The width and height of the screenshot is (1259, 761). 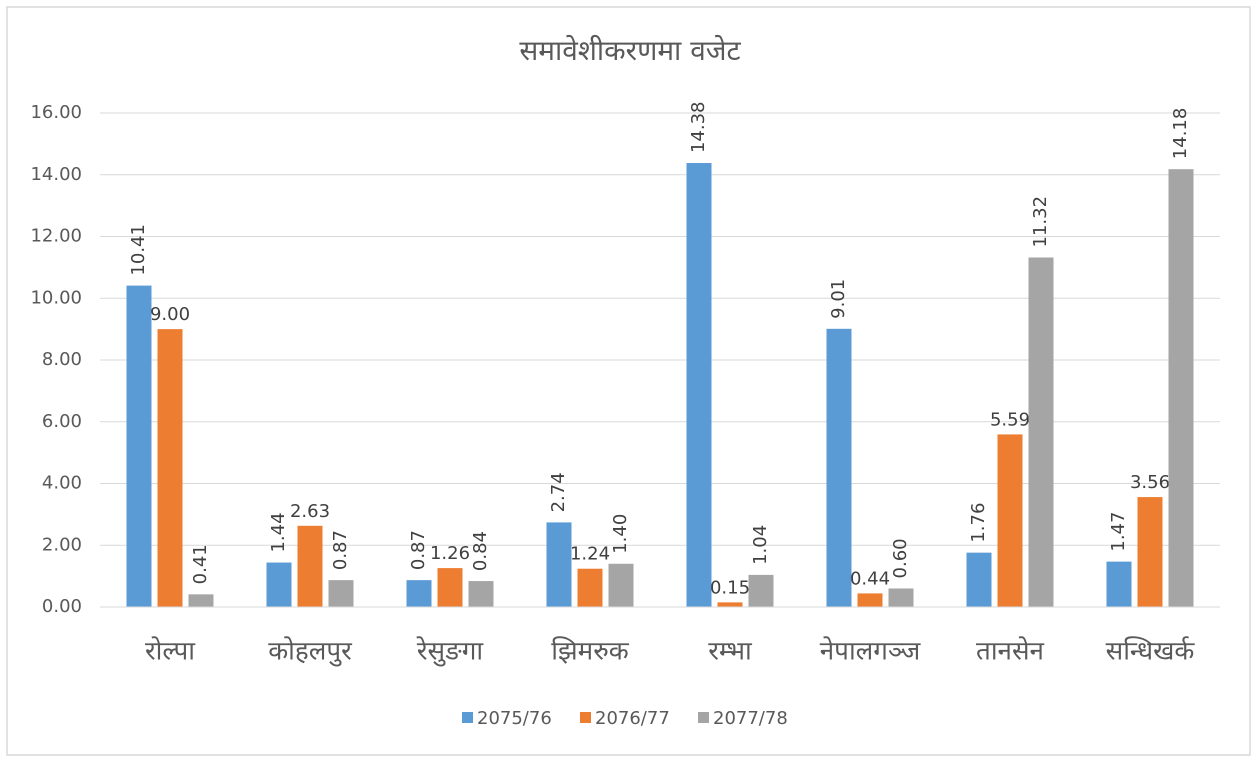 What do you see at coordinates (450, 651) in the screenshot?
I see `x-tick-label: रेसुङगा` at bounding box center [450, 651].